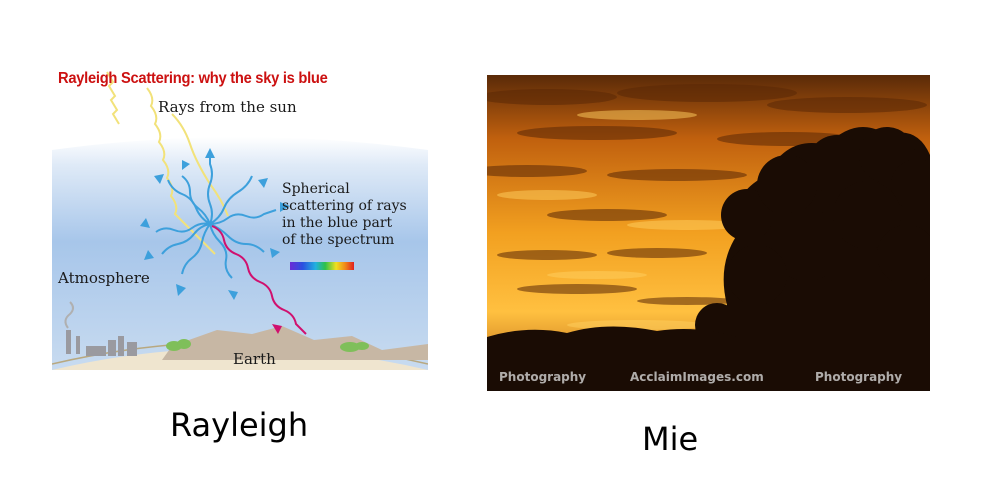  Describe the element at coordinates (216, 215) in the screenshot. I see `scattered-rays` at that location.